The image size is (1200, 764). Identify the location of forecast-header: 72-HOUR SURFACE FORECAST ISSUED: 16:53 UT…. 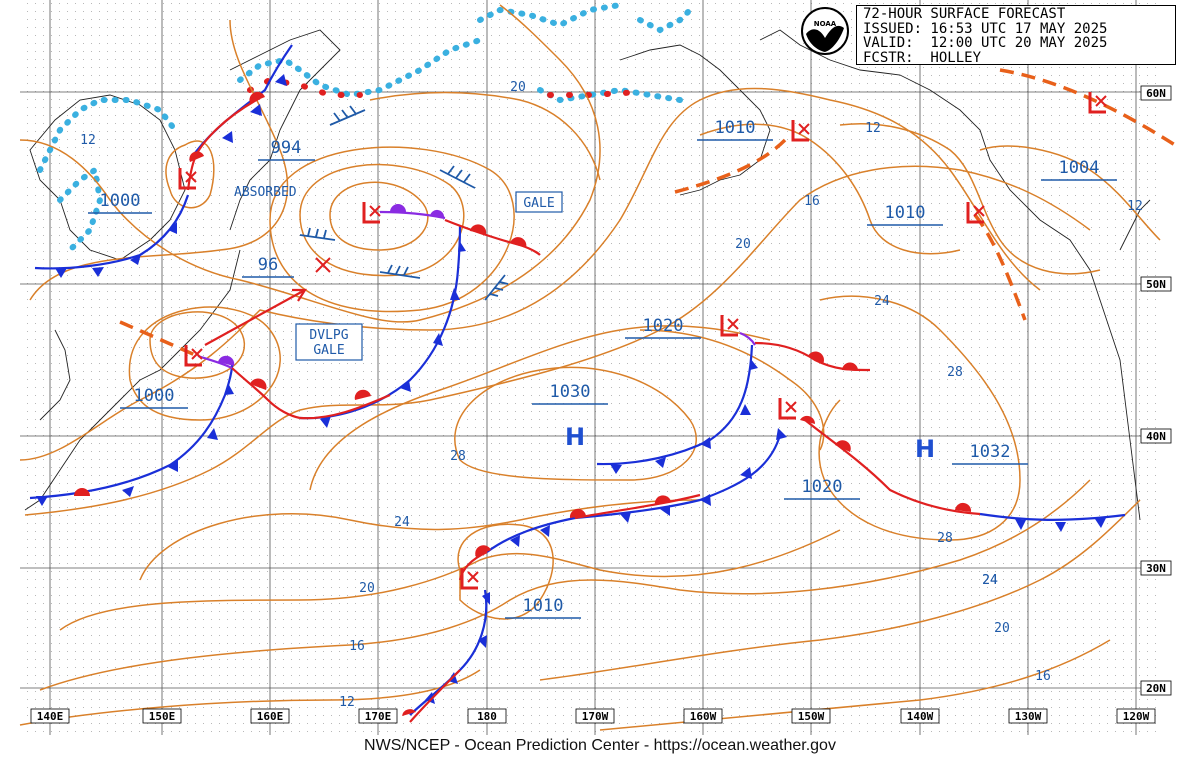
(1016, 35).